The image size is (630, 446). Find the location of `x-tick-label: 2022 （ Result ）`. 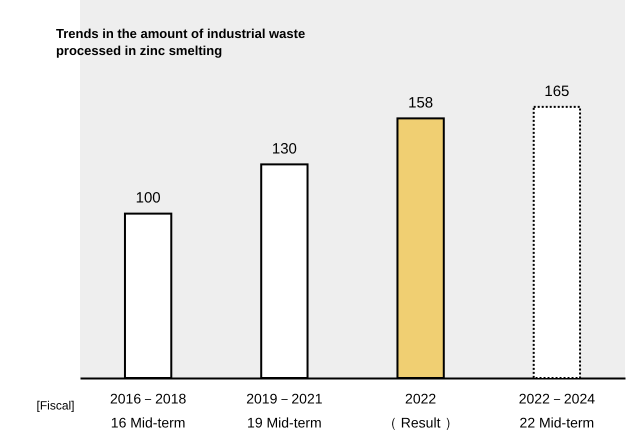

x-tick-label: 2022 （ Result ） is located at coordinates (420, 410).